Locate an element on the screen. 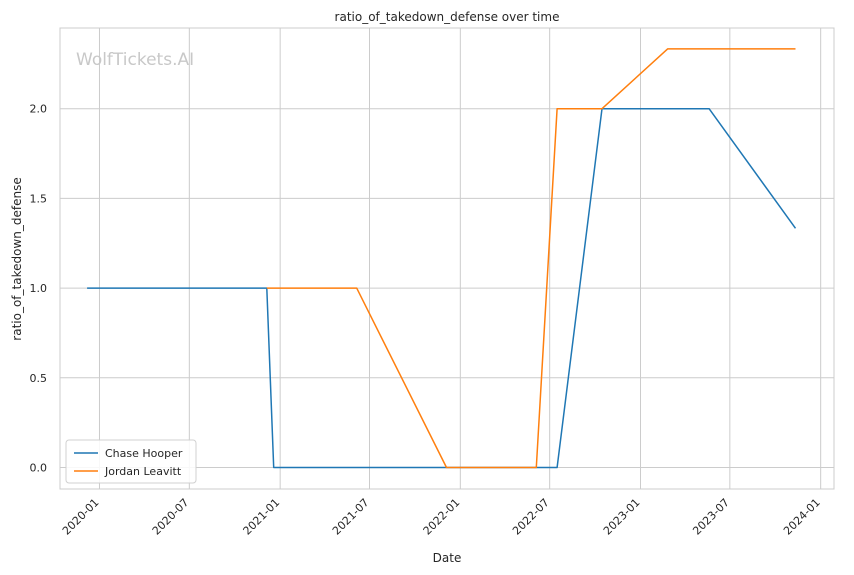 The height and width of the screenshot is (575, 854). y-tick-labels: 0.0 0.5 1.0 1.5 2.0 is located at coordinates (39, 289).